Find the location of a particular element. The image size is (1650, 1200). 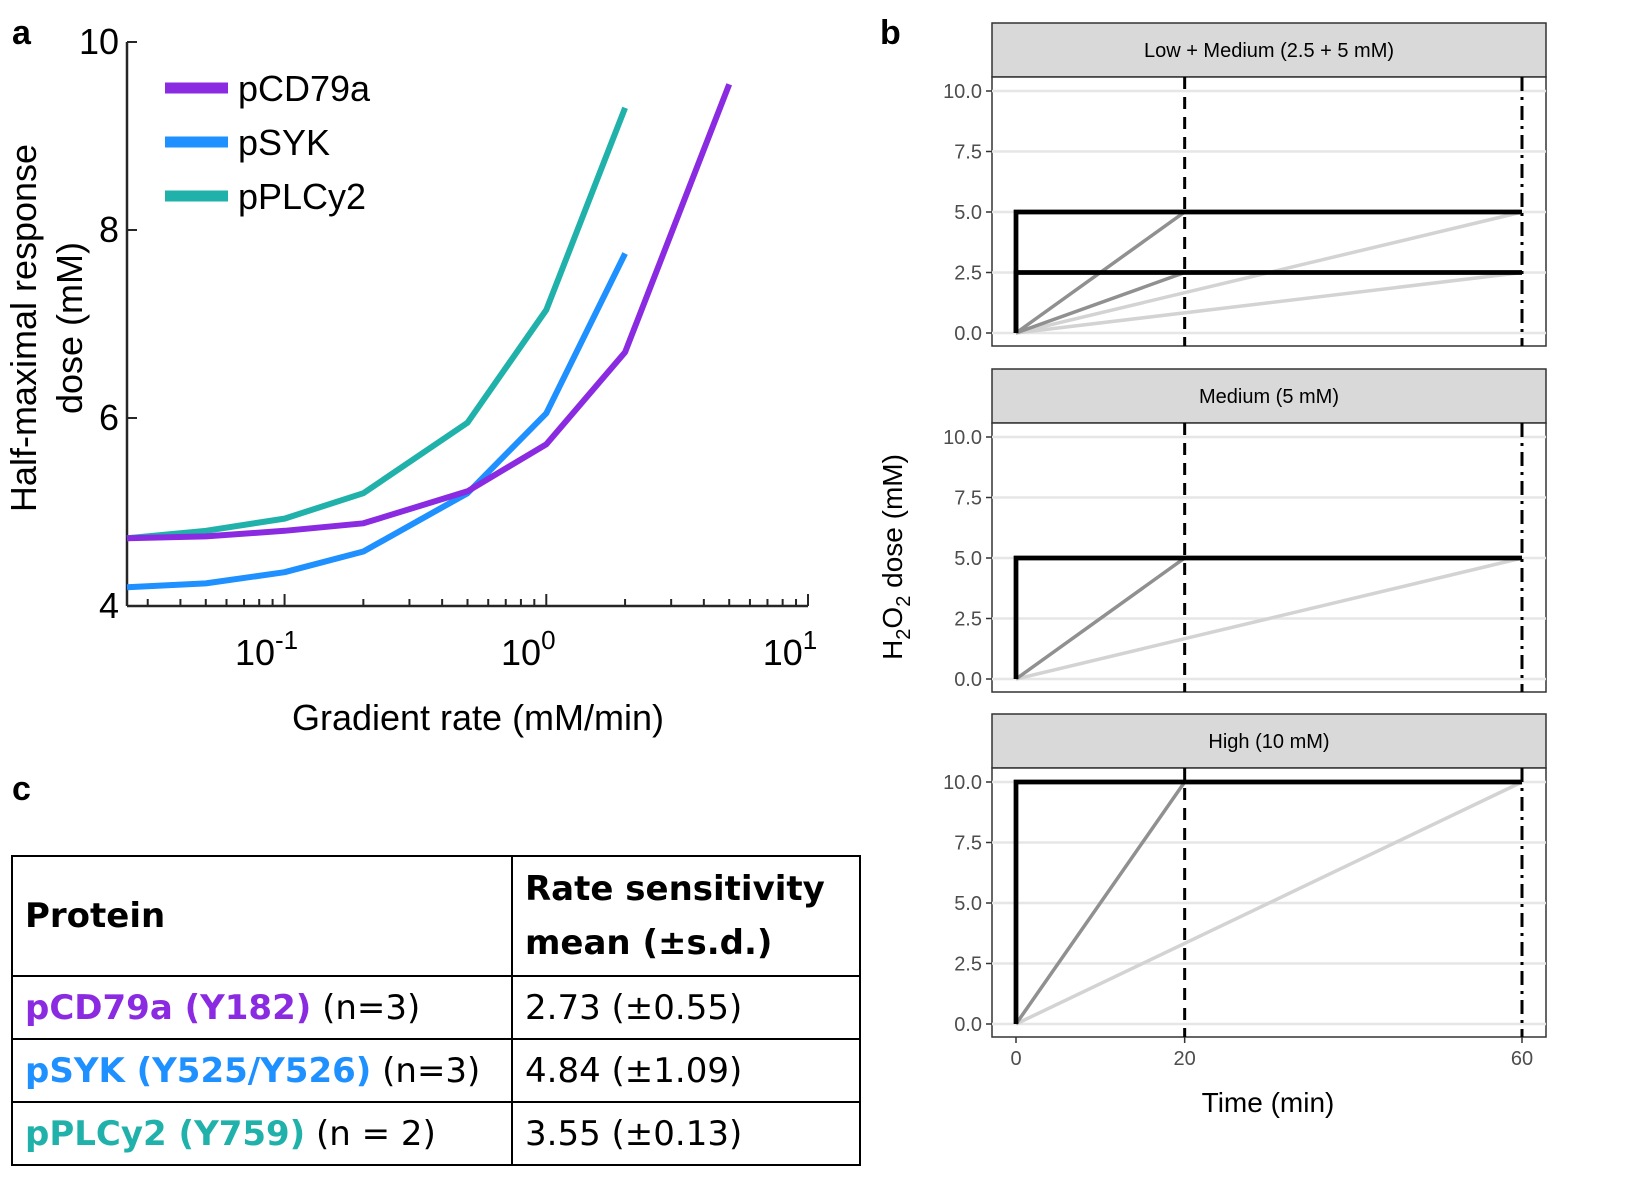

facet-panel: High (10 mM) 0.0 2.5 5.0 7.5 10.0 0 20 60 is located at coordinates (1245, 891).